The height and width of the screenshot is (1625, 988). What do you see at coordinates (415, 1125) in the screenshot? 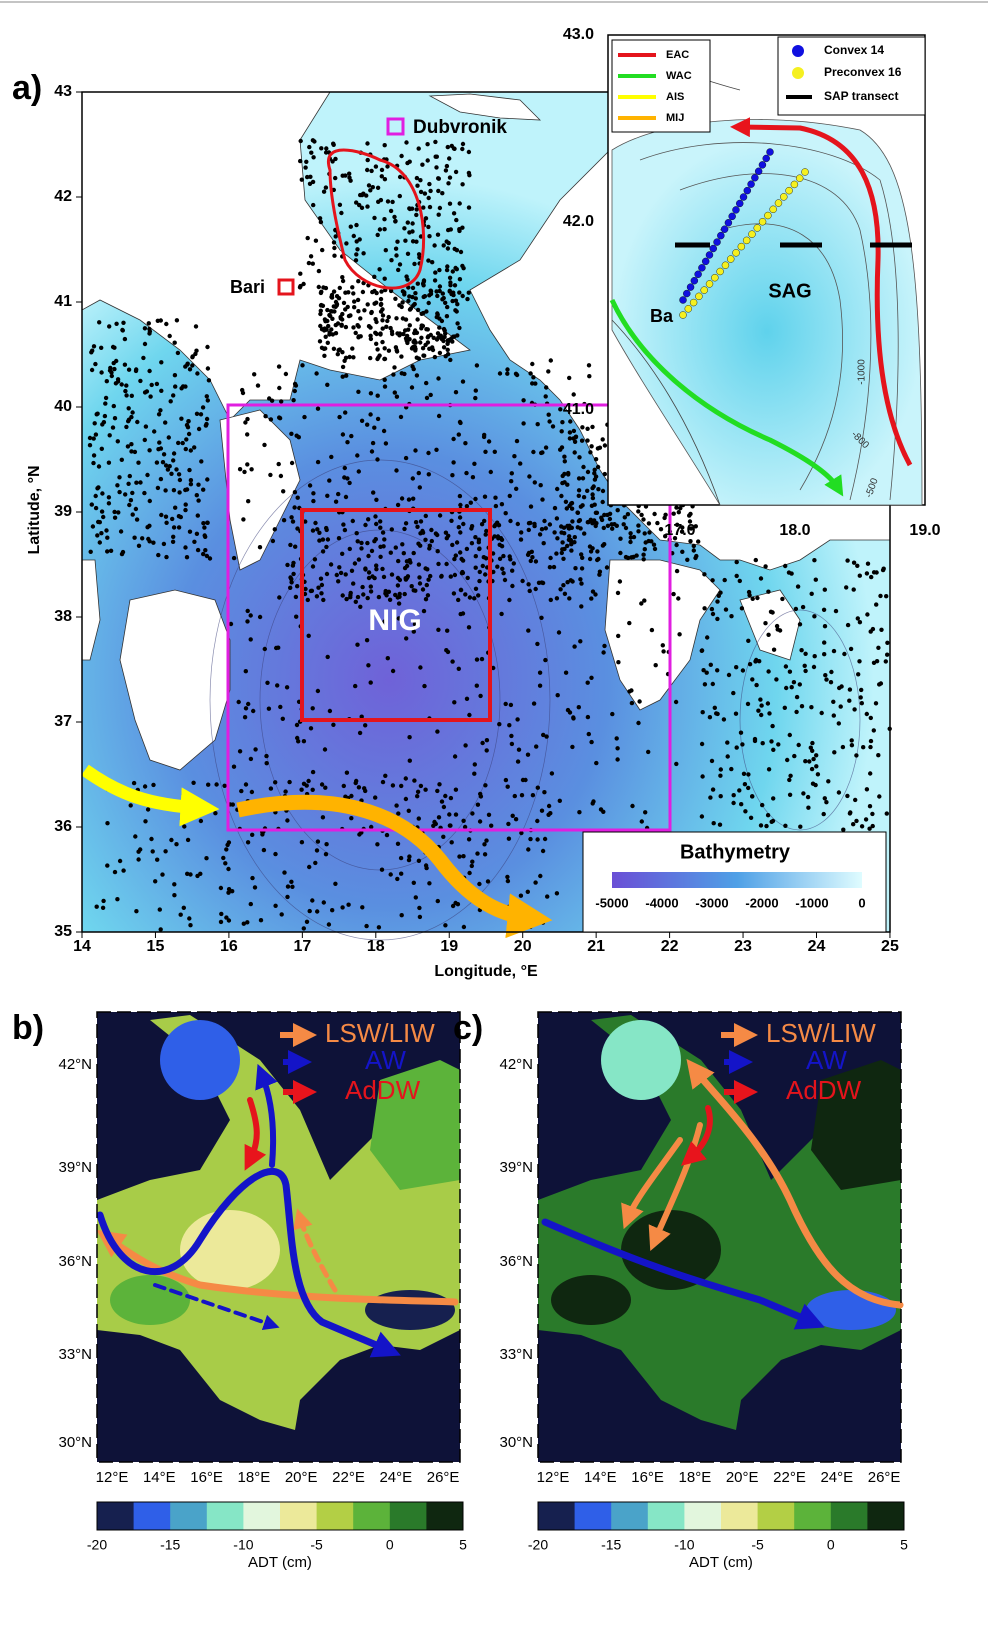
I see `aegean-adt` at bounding box center [415, 1125].